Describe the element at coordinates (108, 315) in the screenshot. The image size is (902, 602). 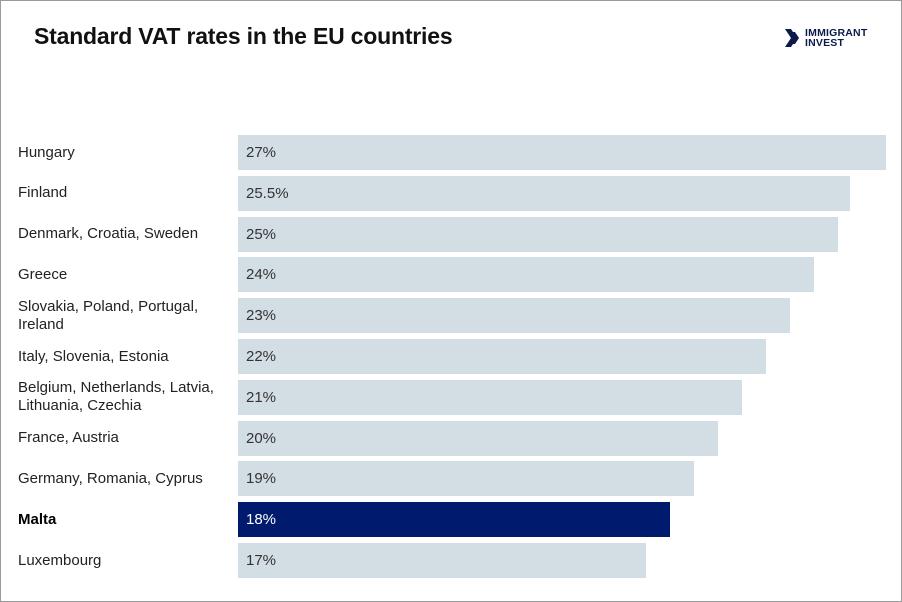
I see `category-label: Slovakia, Poland, Portugal, Ireland` at that location.